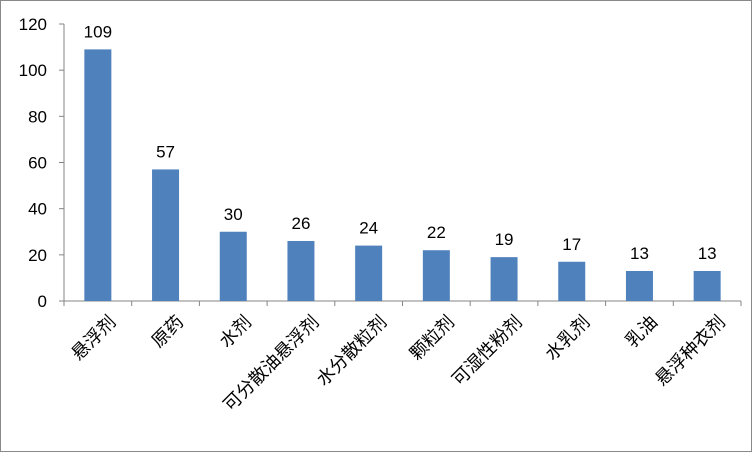 Image resolution: width=752 pixels, height=452 pixels. What do you see at coordinates (33, 24) in the screenshot?
I see `y-tick-label: 120` at bounding box center [33, 24].